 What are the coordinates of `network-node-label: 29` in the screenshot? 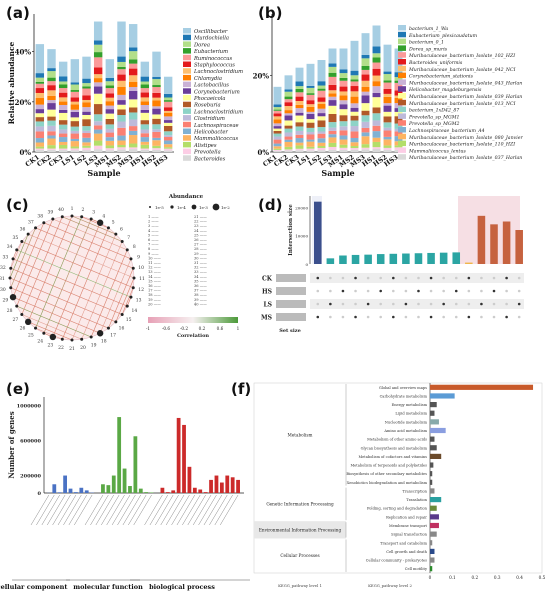 It's located at (6, 301).